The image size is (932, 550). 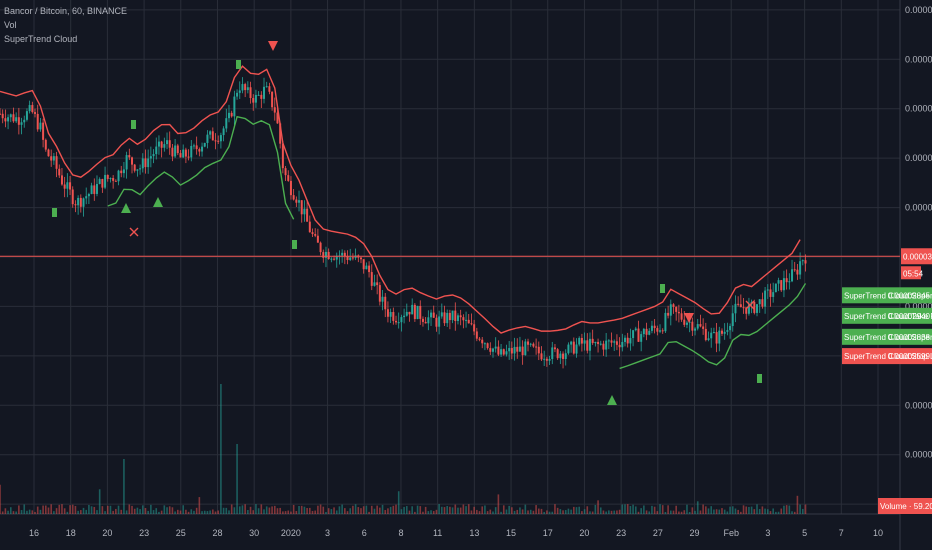 What do you see at coordinates (10, 25) in the screenshot?
I see `volume-legend: Vol` at bounding box center [10, 25].